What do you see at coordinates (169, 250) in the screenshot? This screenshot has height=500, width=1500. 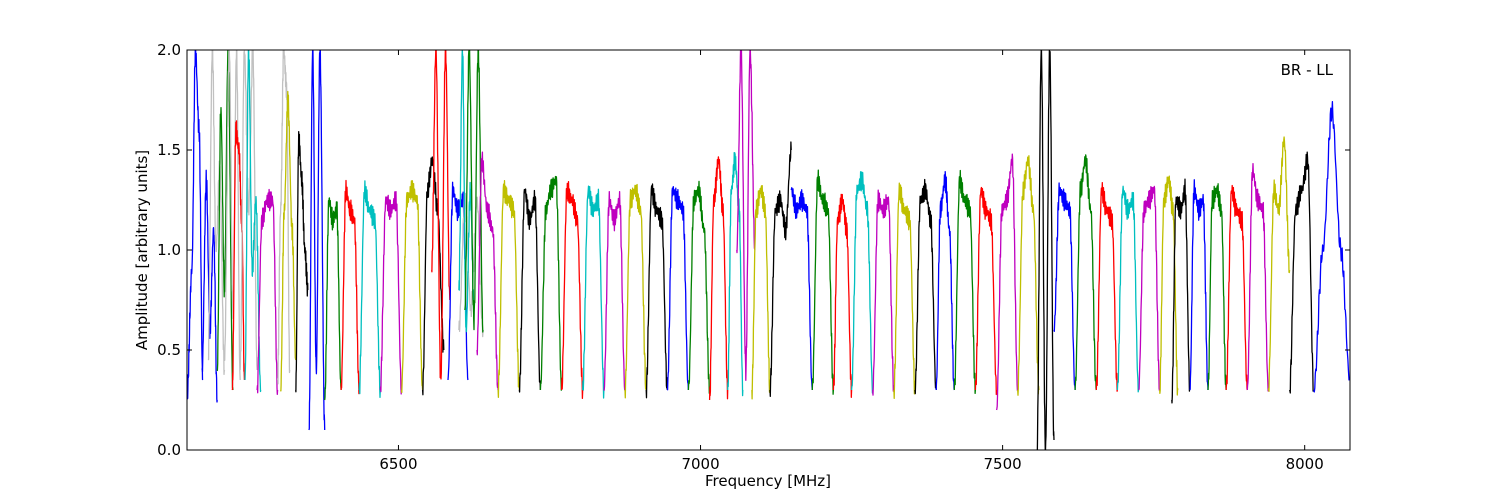 I see `y-tick-label: 1.0` at bounding box center [169, 250].